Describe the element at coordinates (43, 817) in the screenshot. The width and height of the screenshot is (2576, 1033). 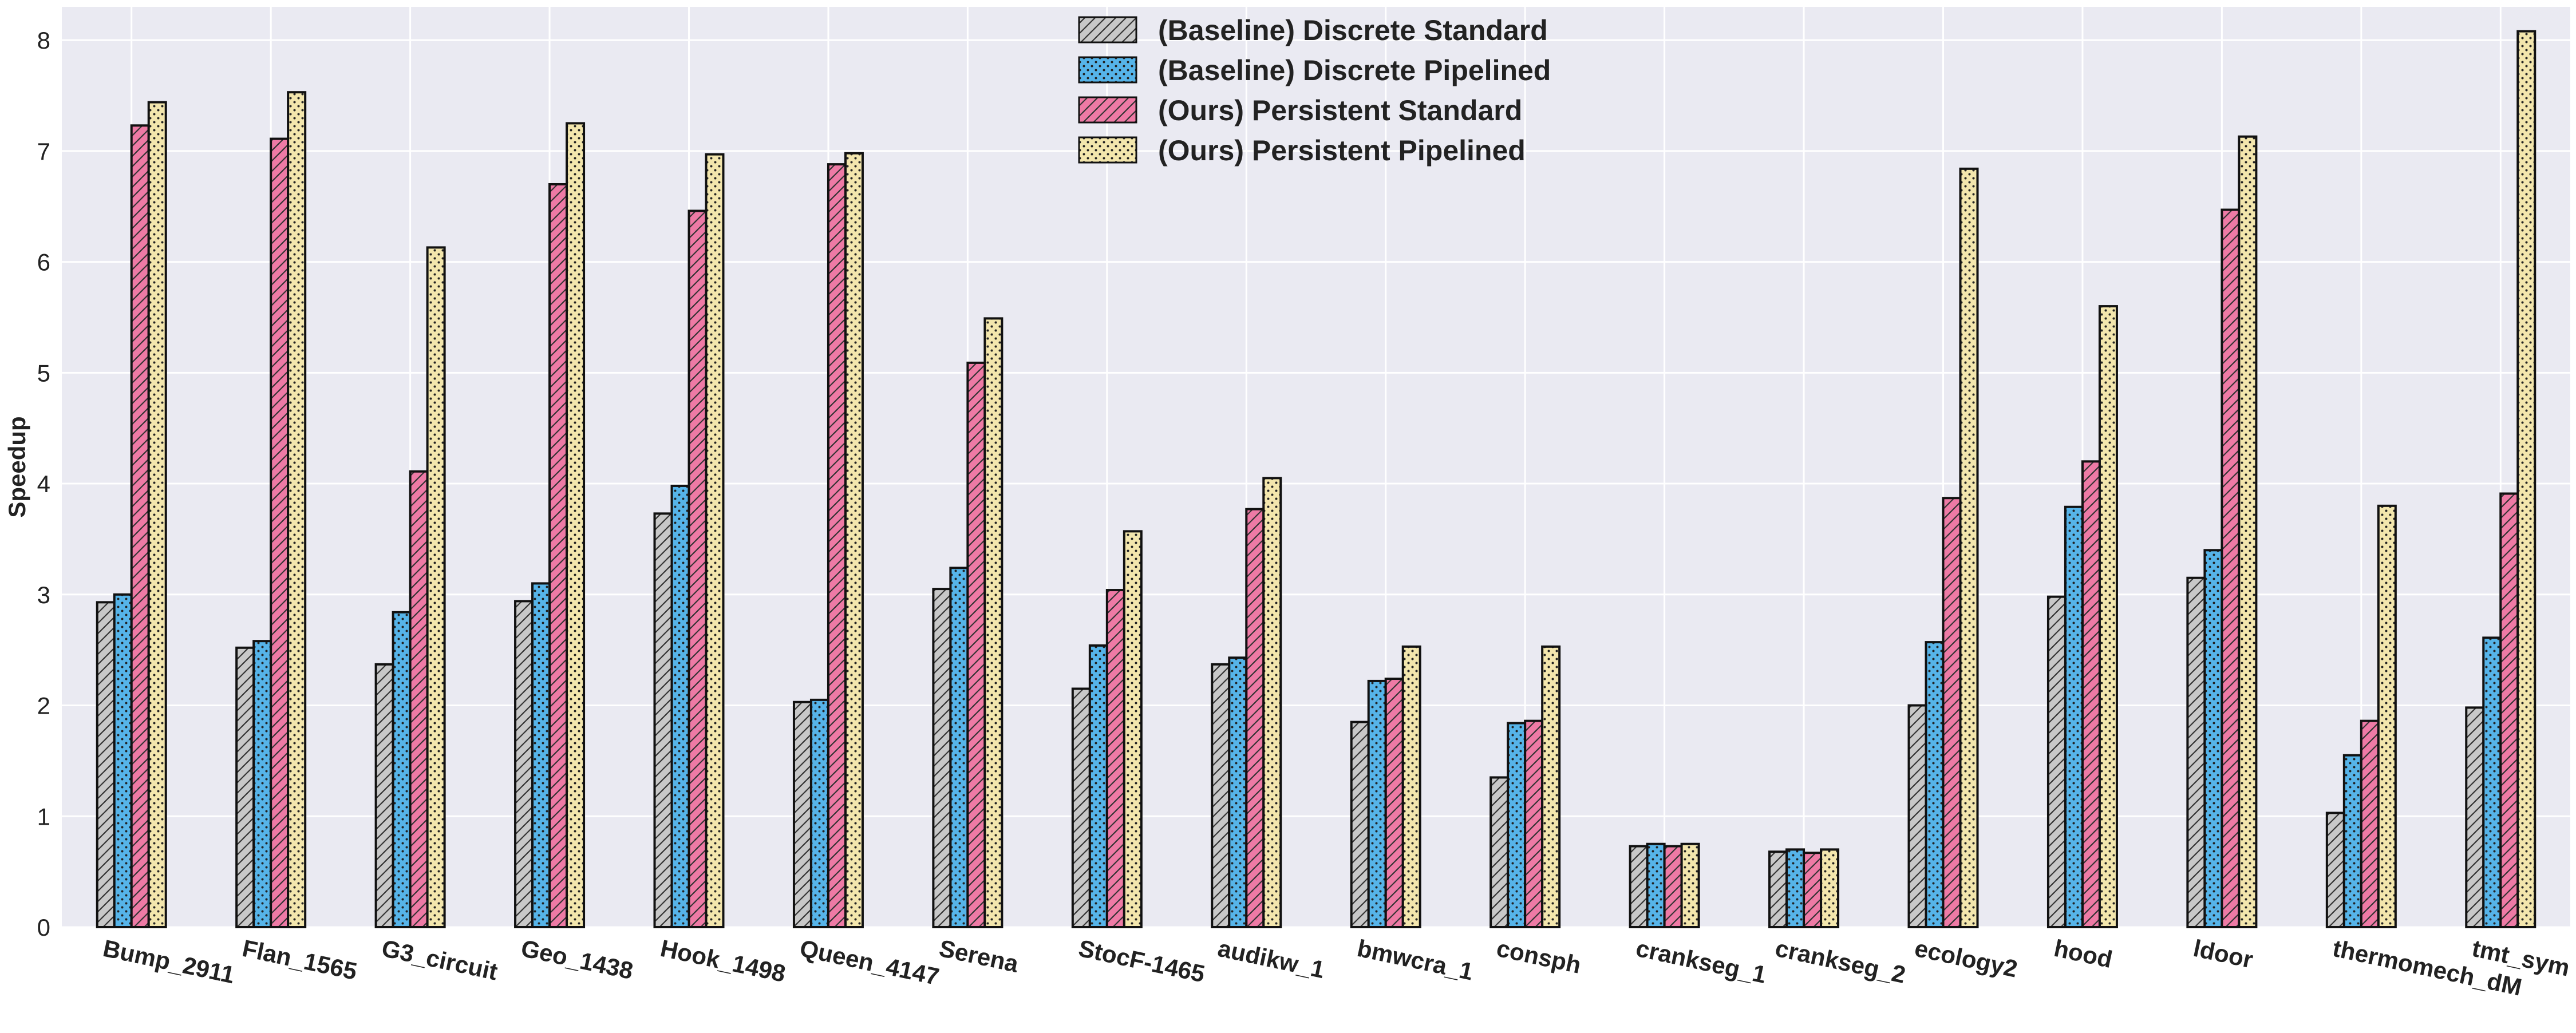
I see `y-tick-label: 1` at that location.